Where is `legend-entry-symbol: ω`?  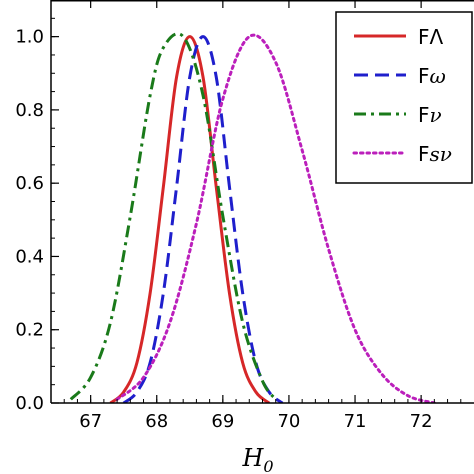 legend-entry-symbol: ω is located at coordinates (438, 76).